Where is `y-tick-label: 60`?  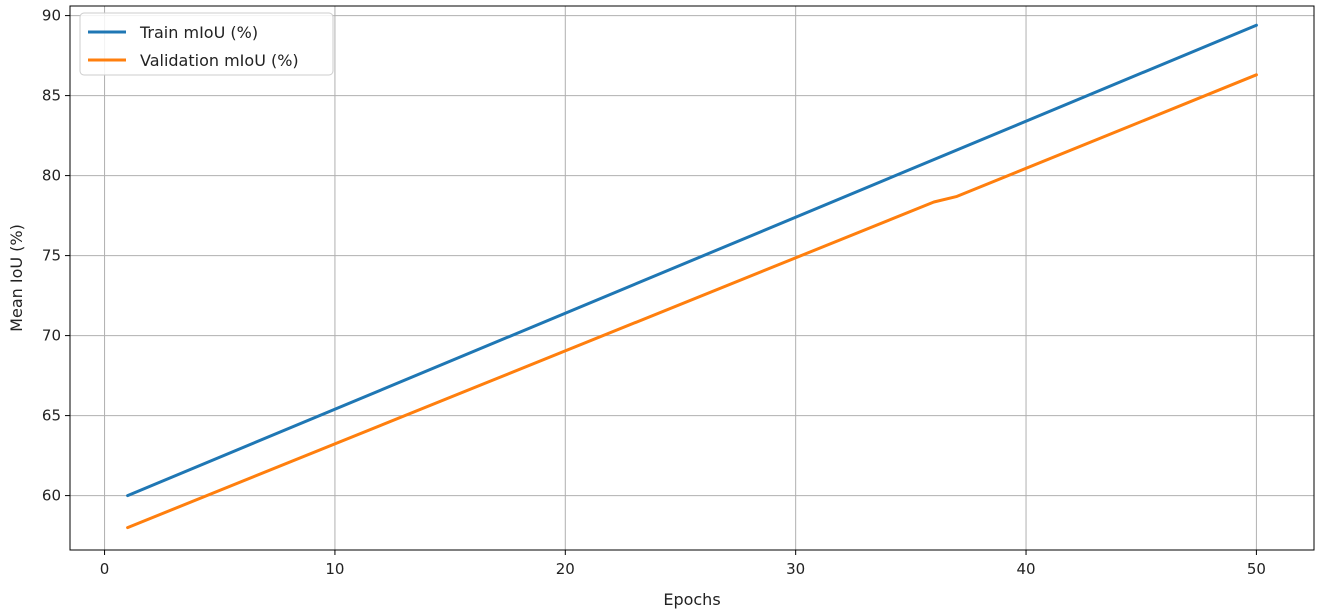 y-tick-label: 60 is located at coordinates (51, 496).